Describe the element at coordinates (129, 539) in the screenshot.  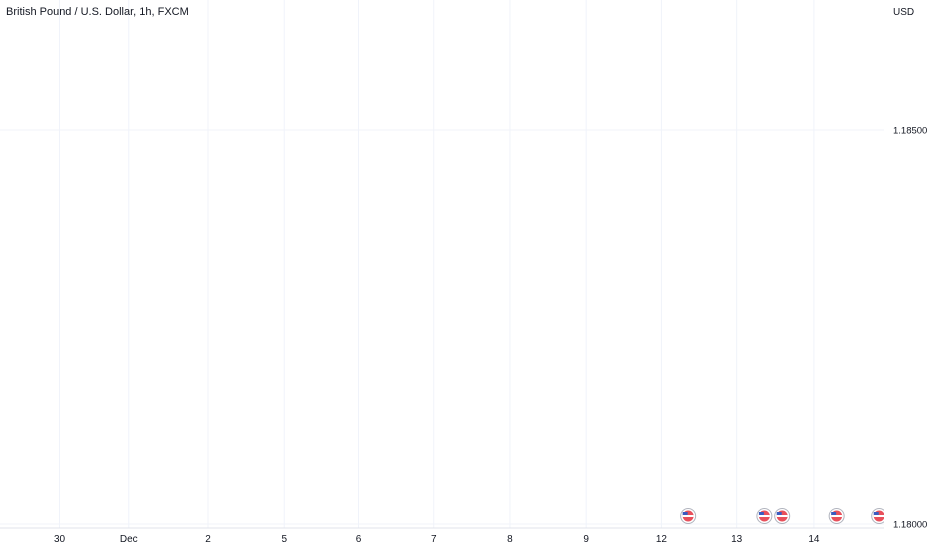
I see `time-tick-label: Dec` at that location.